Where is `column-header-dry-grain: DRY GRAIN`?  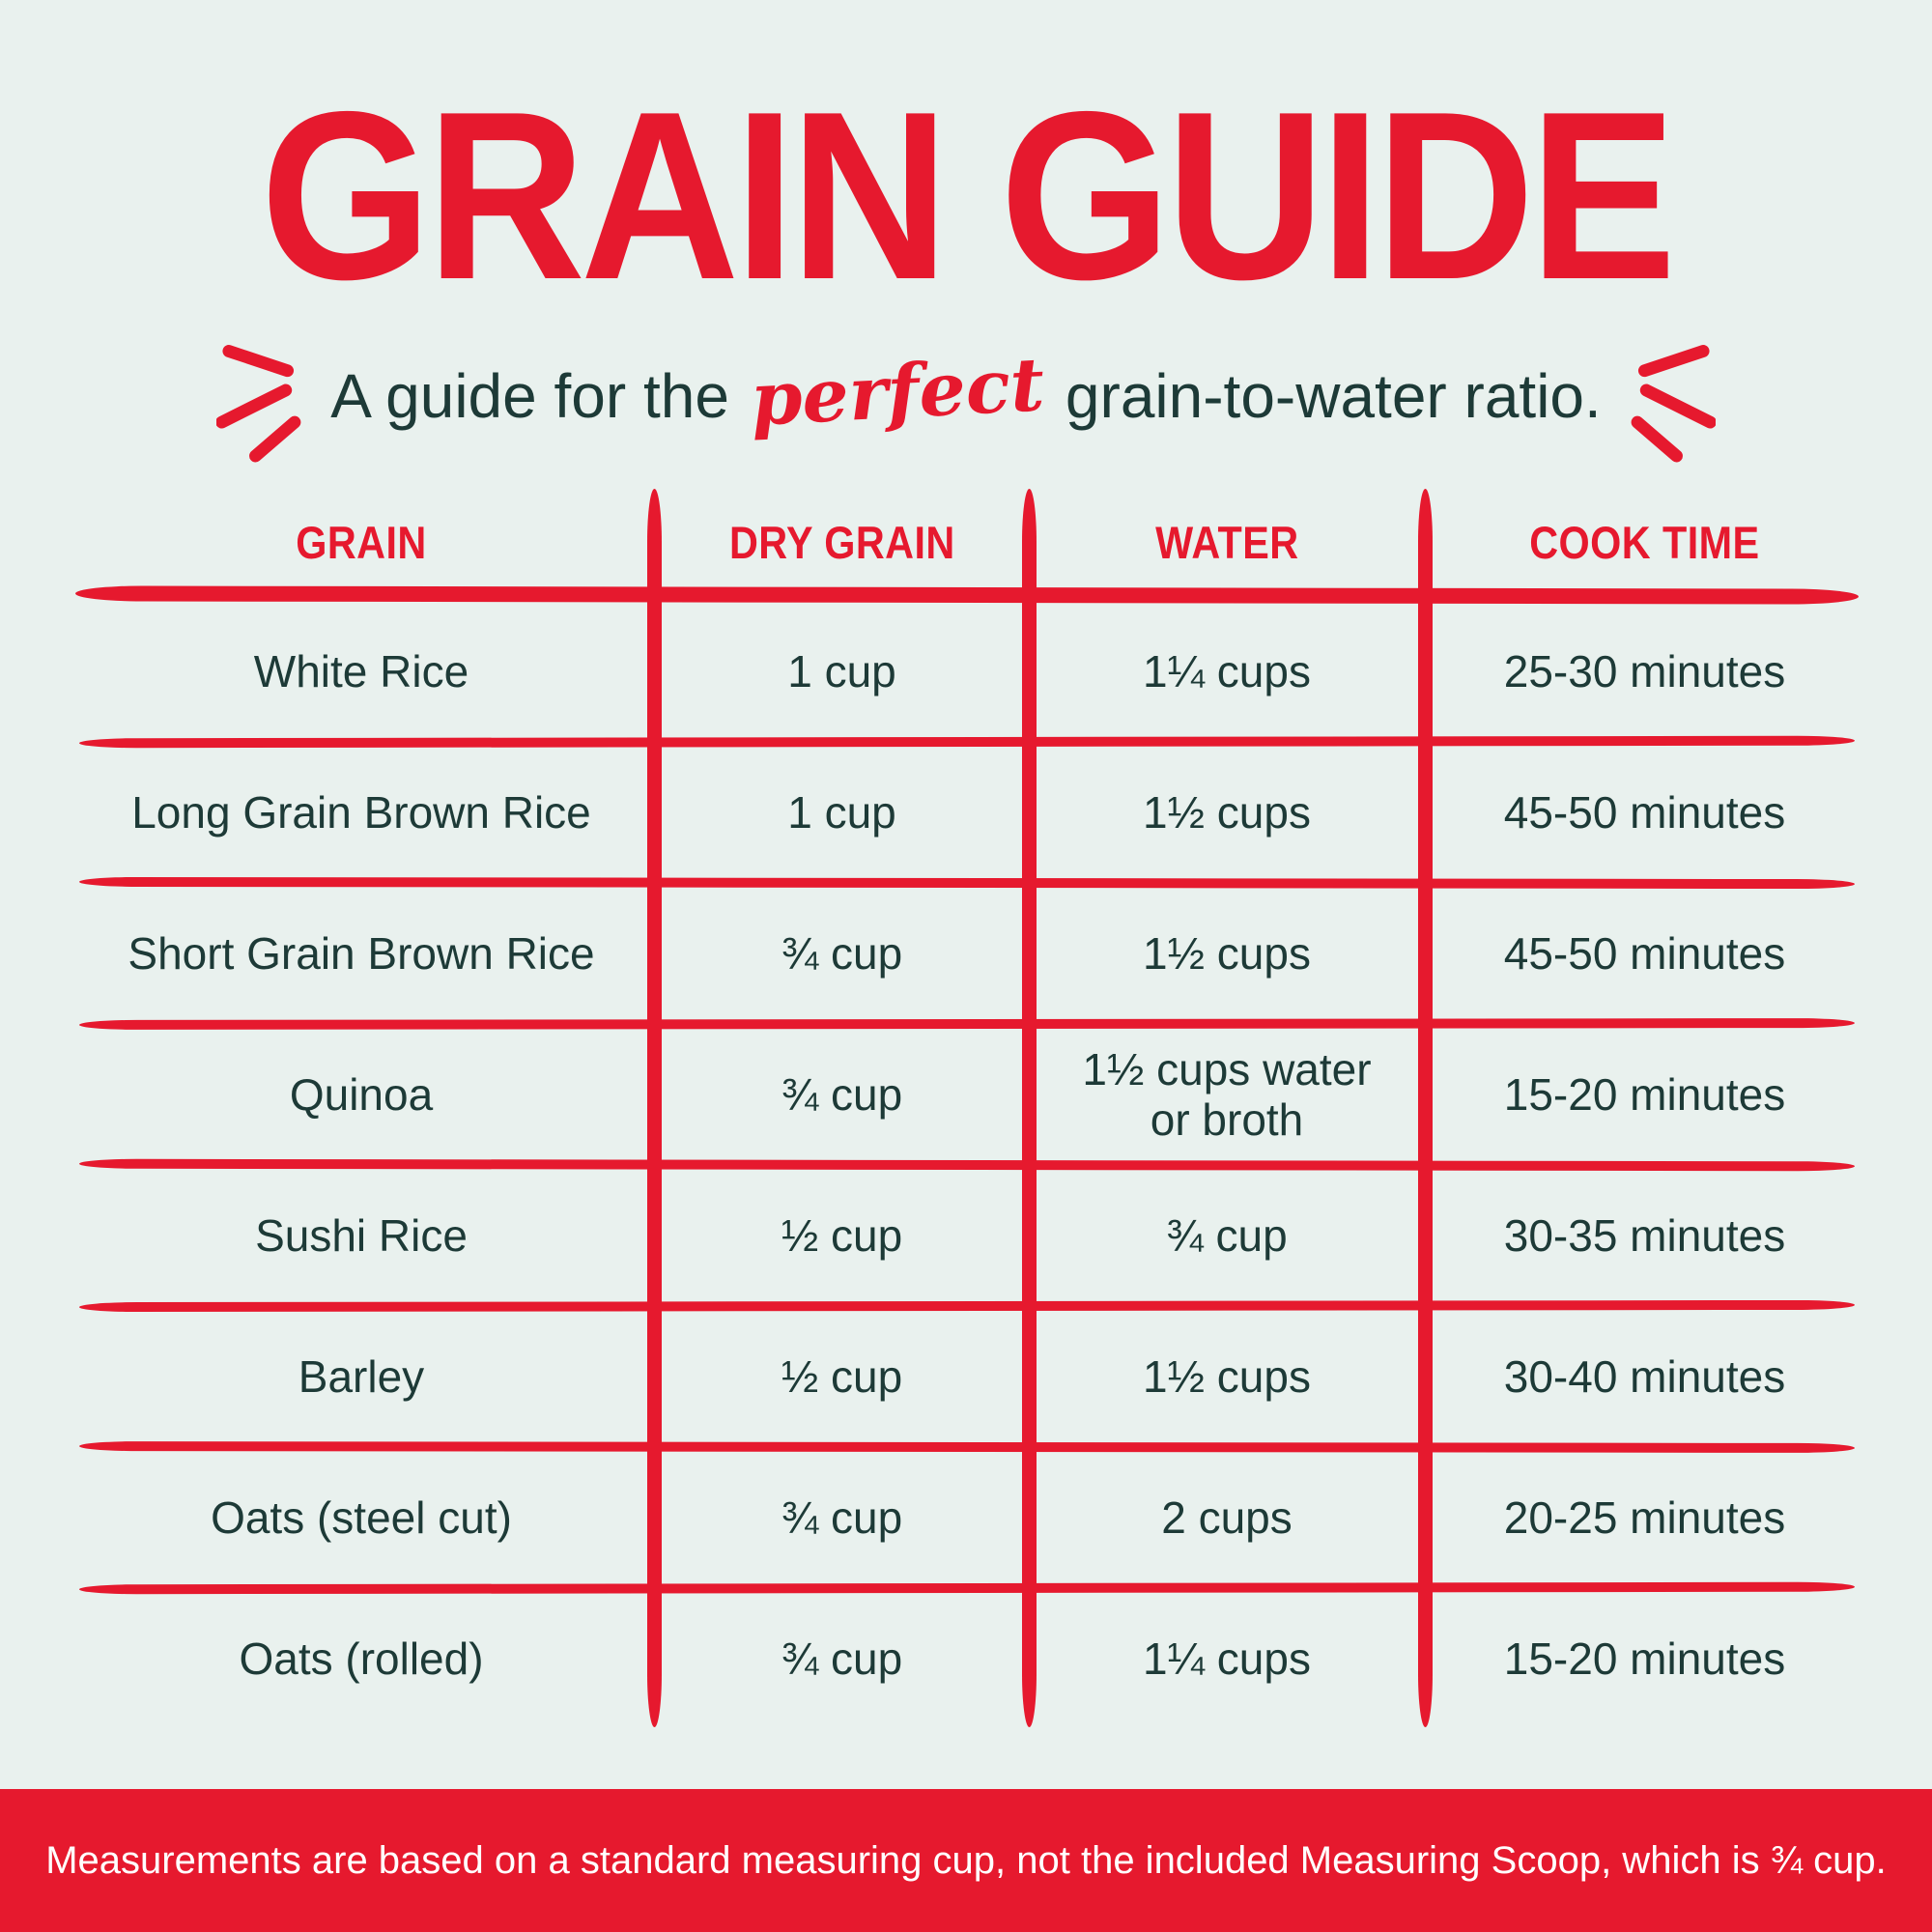 column-header-dry-grain: DRY GRAIN is located at coordinates (841, 542).